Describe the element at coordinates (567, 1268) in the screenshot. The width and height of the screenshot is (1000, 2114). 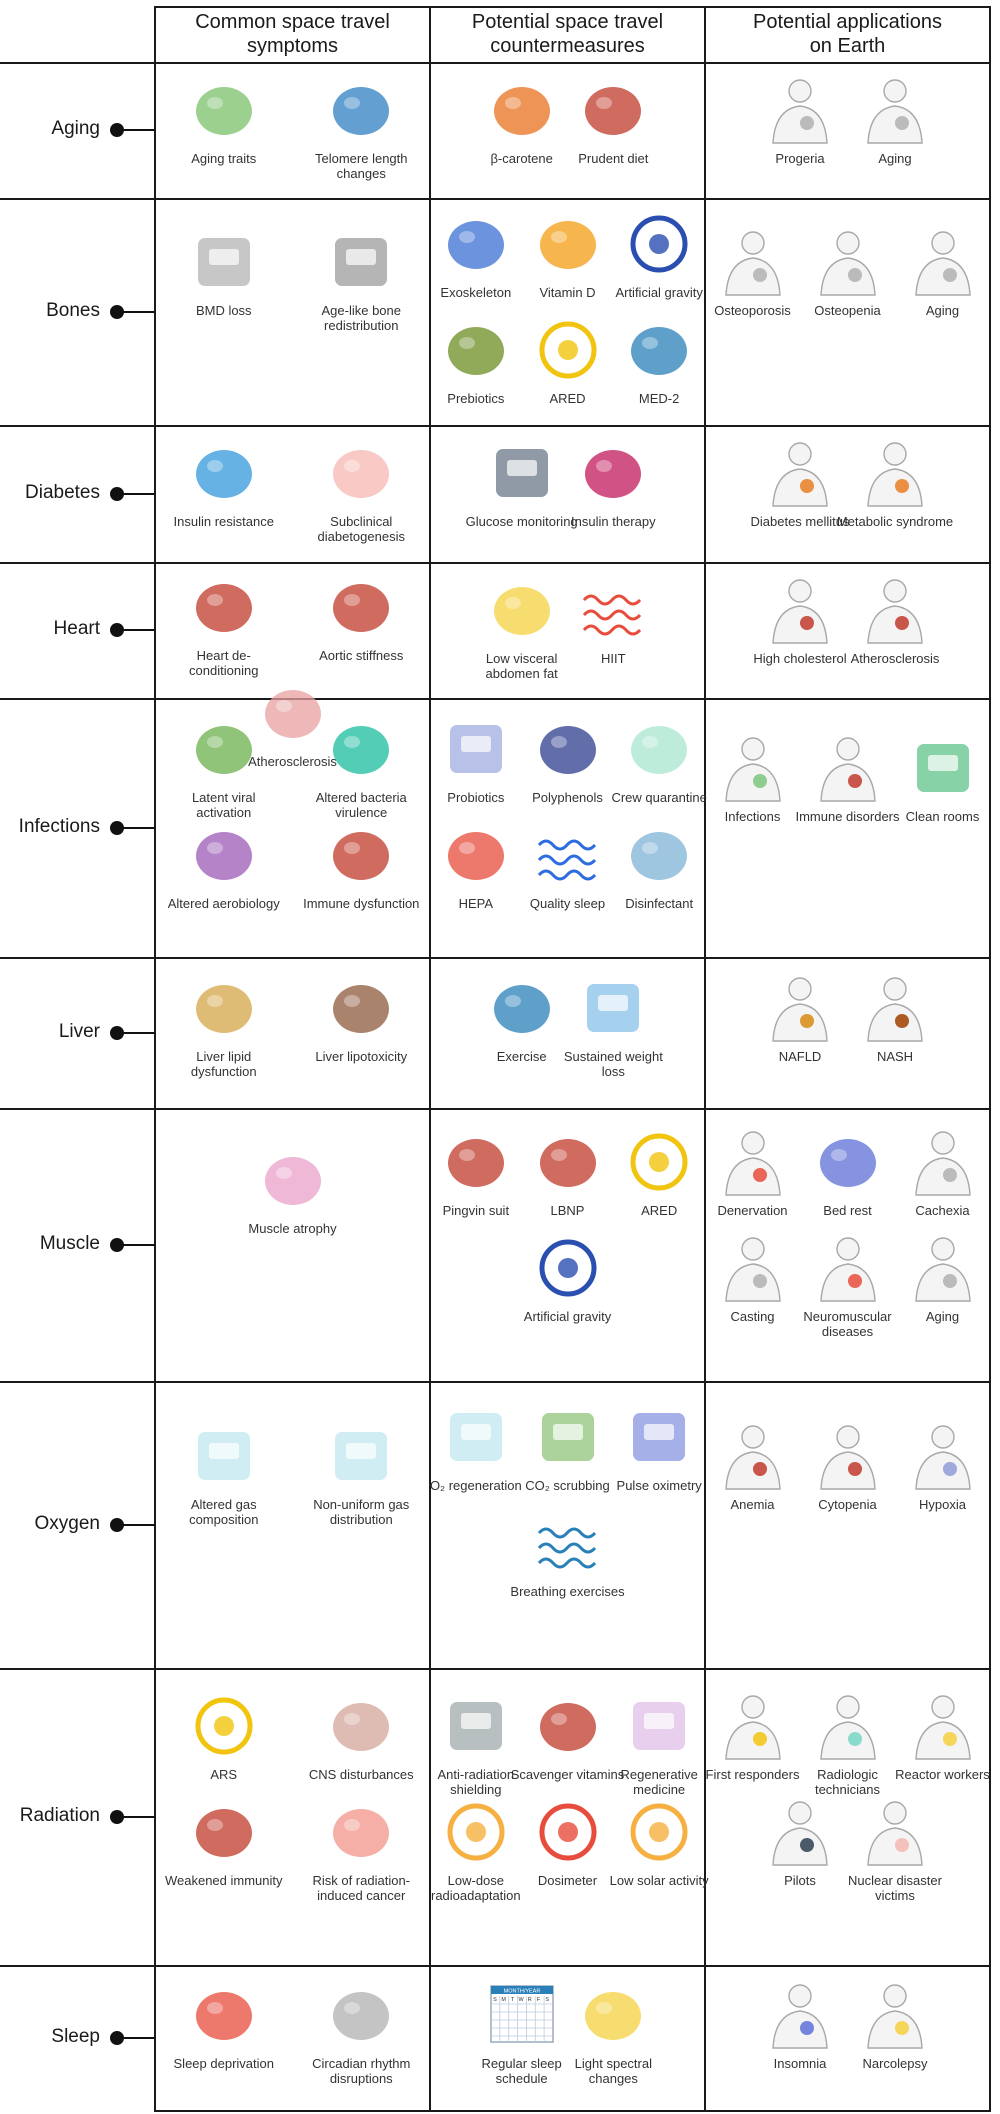
I see `gravity-wheel-icon` at that location.